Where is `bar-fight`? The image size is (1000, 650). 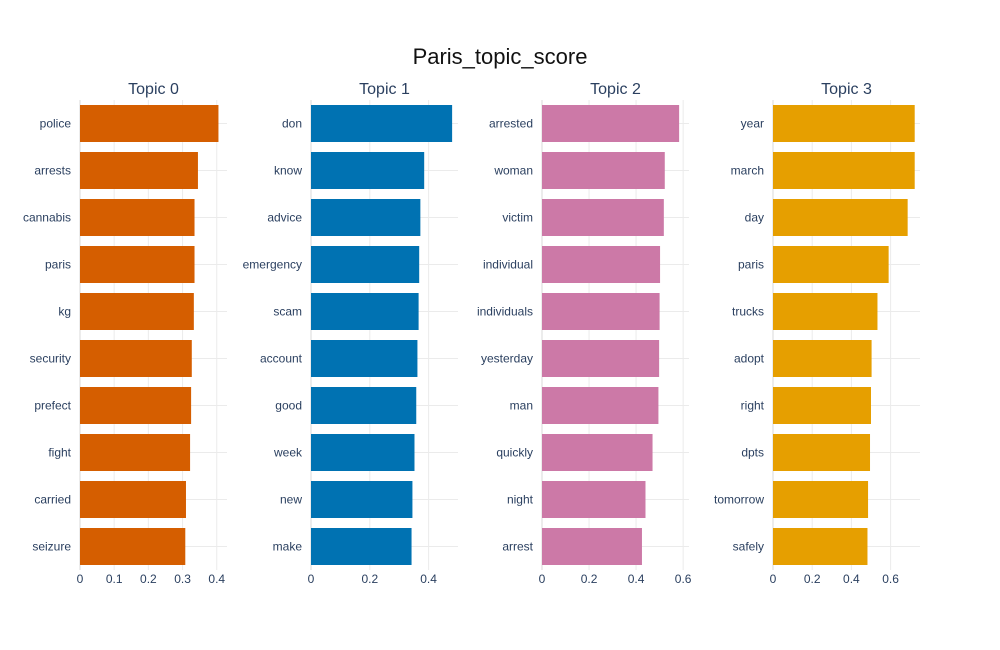 bar-fight is located at coordinates (135, 452).